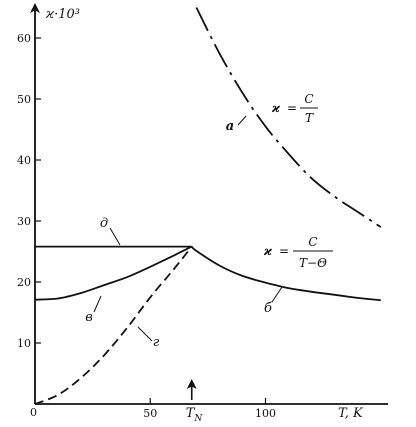 The image size is (416, 427). Describe the element at coordinates (150, 413) in the screenshot. I see `x-tick-label-50: 50` at that location.